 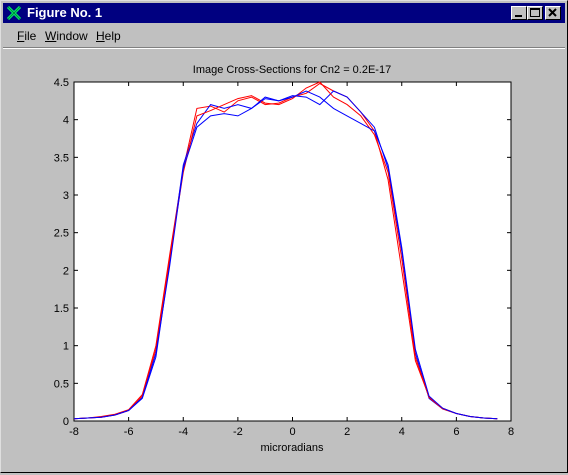 I want to click on close-button, so click(x=553, y=13).